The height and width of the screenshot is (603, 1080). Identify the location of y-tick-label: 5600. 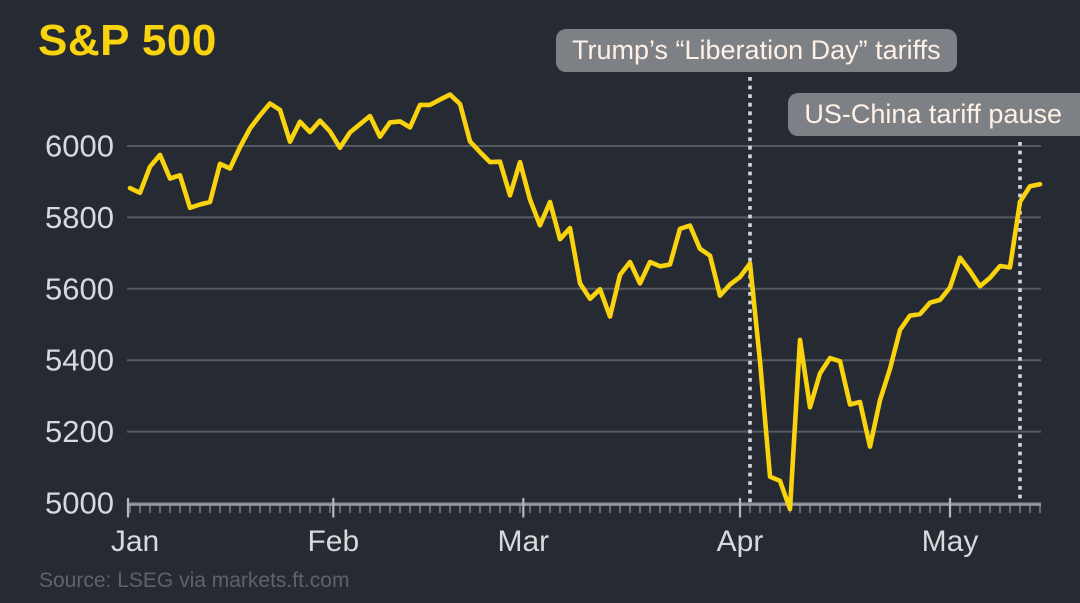
(79, 288).